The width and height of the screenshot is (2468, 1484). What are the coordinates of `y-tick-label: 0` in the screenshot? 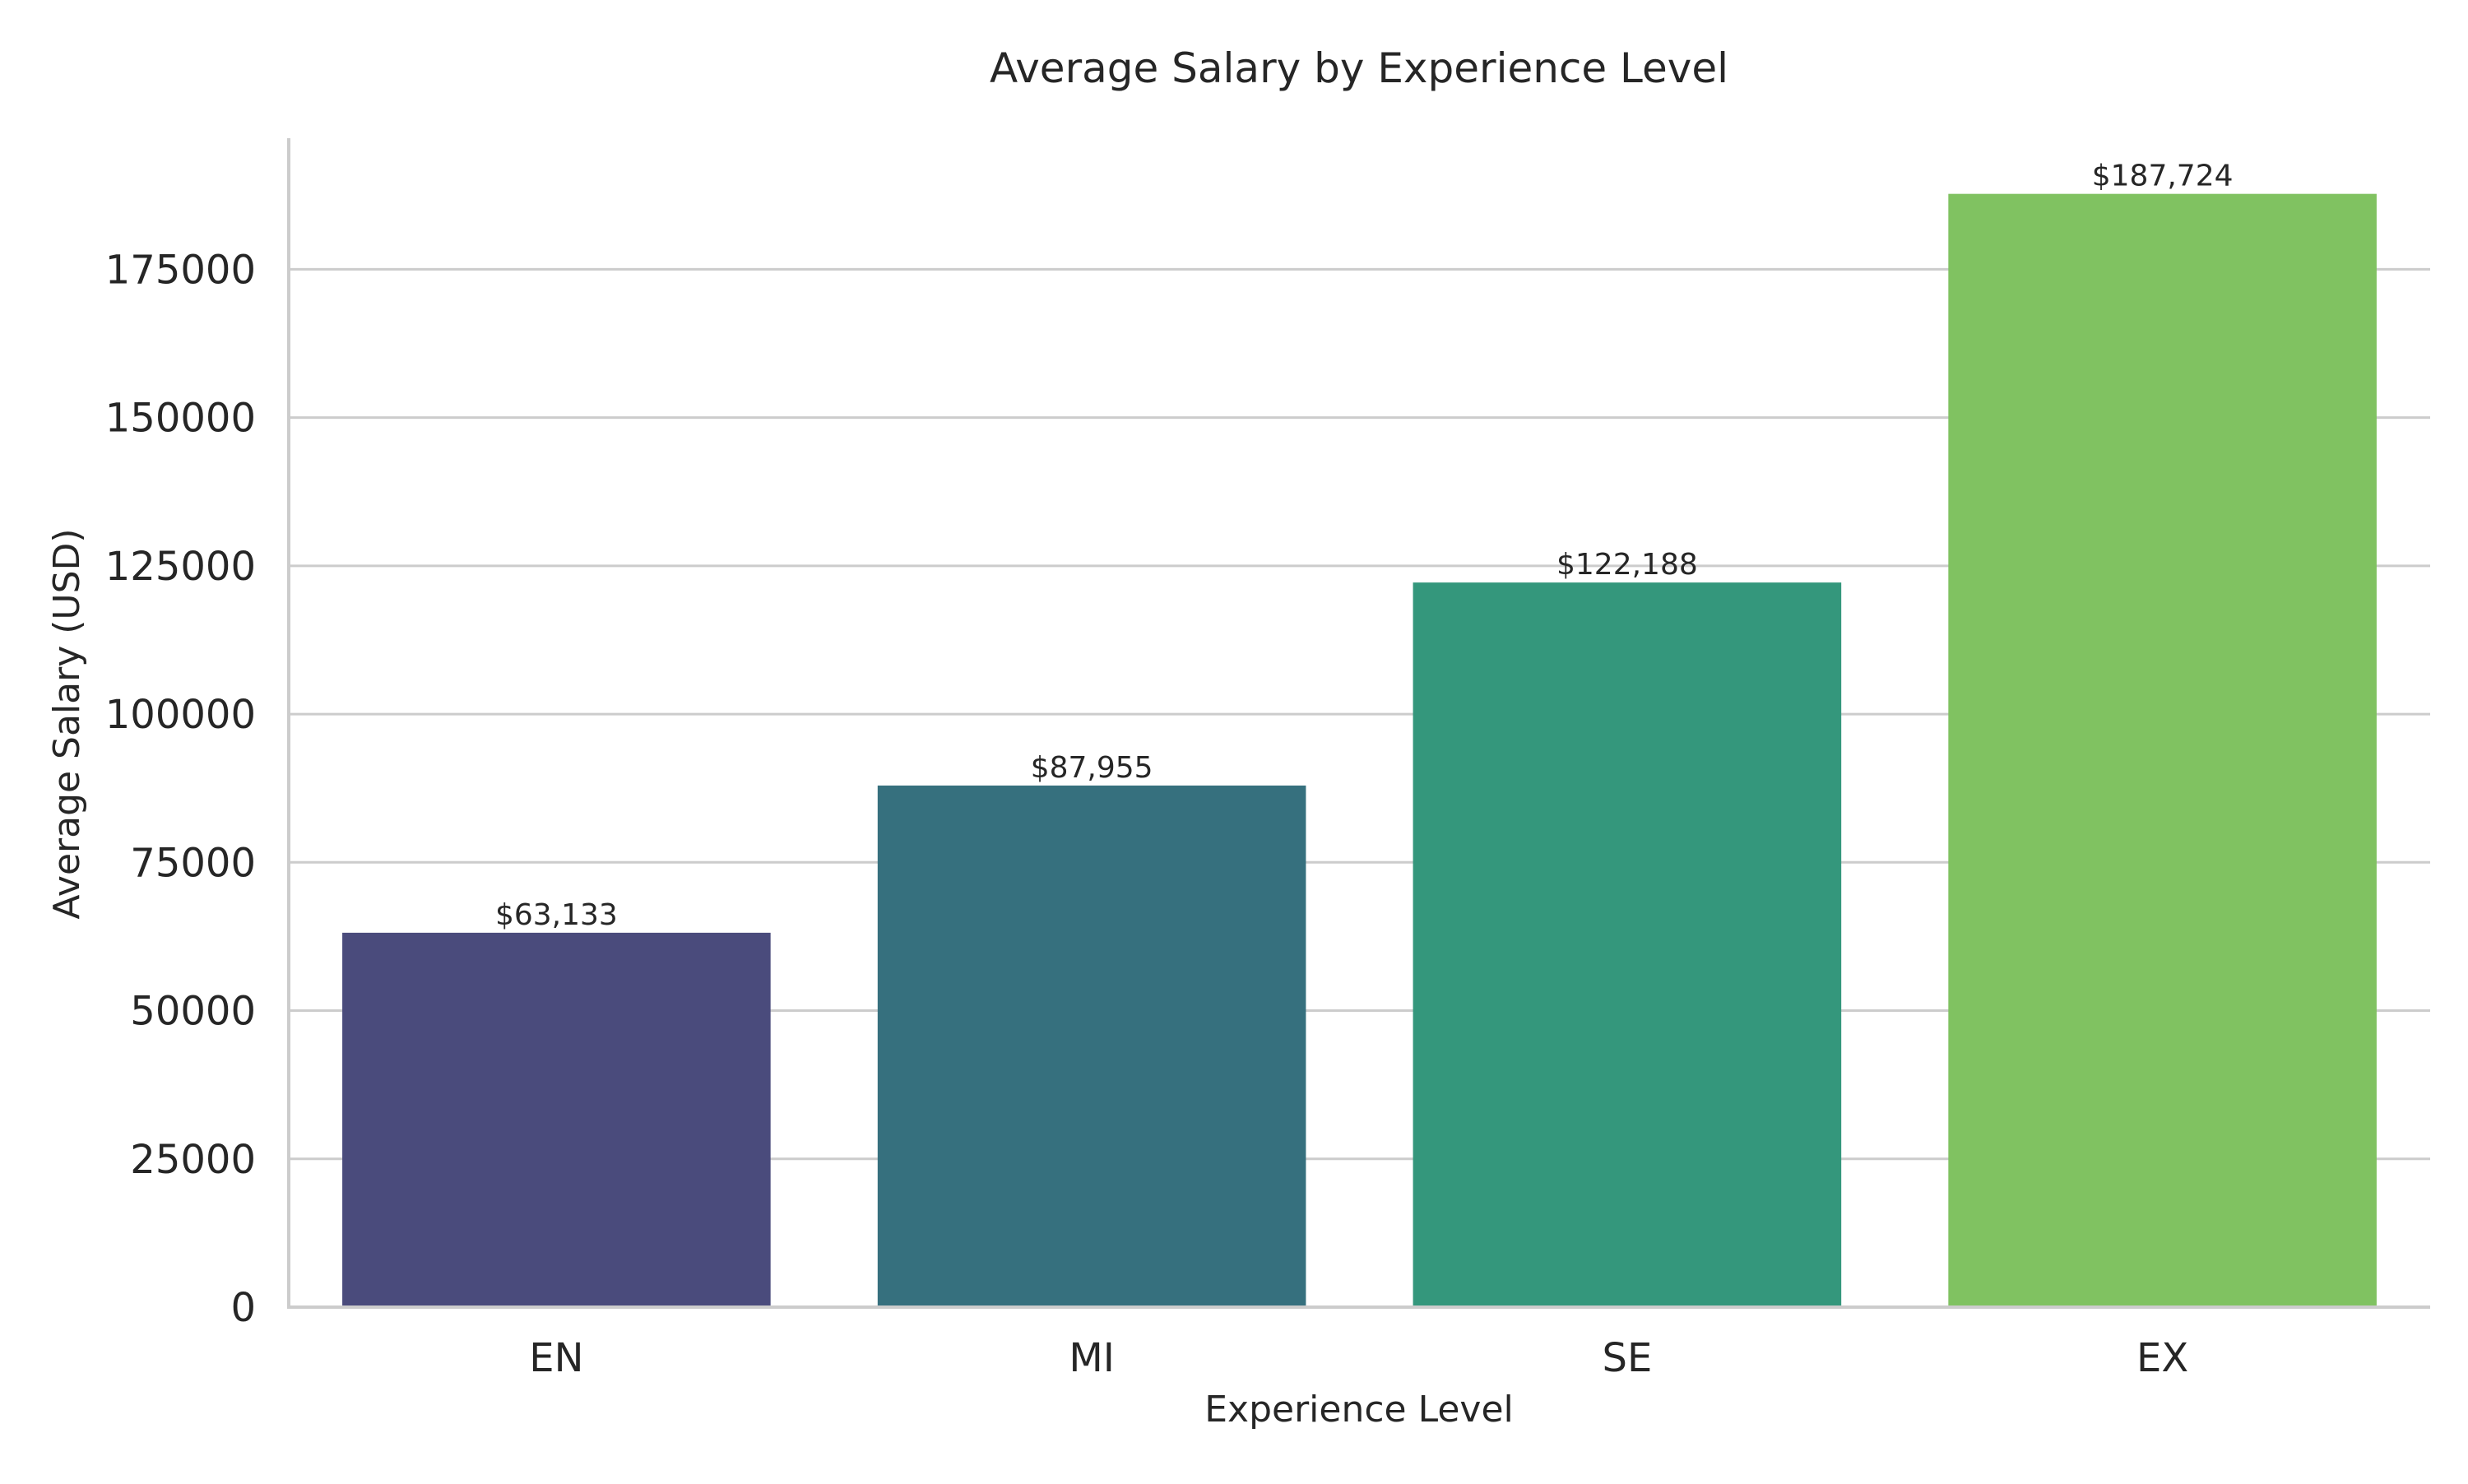 It's located at (243, 1308).